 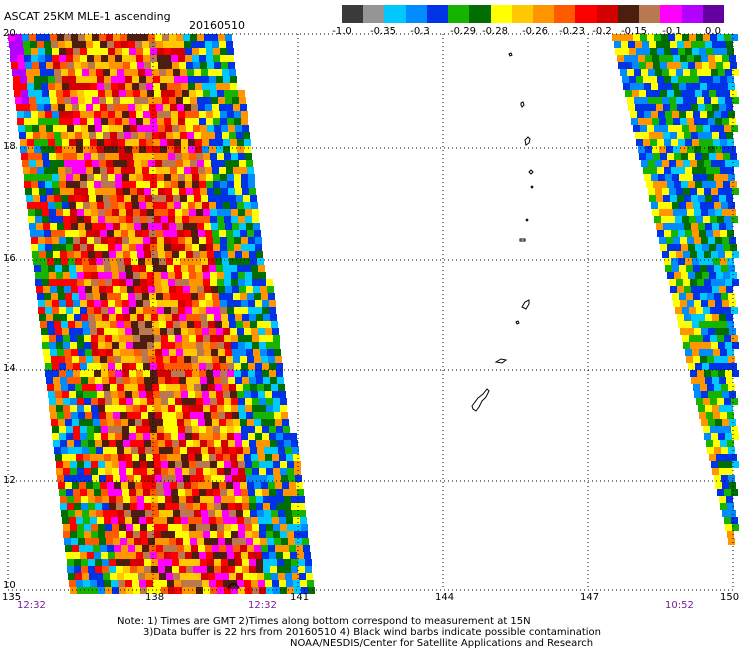 What do you see at coordinates (395, 14) in the screenshot?
I see `colorbar-swatch` at bounding box center [395, 14].